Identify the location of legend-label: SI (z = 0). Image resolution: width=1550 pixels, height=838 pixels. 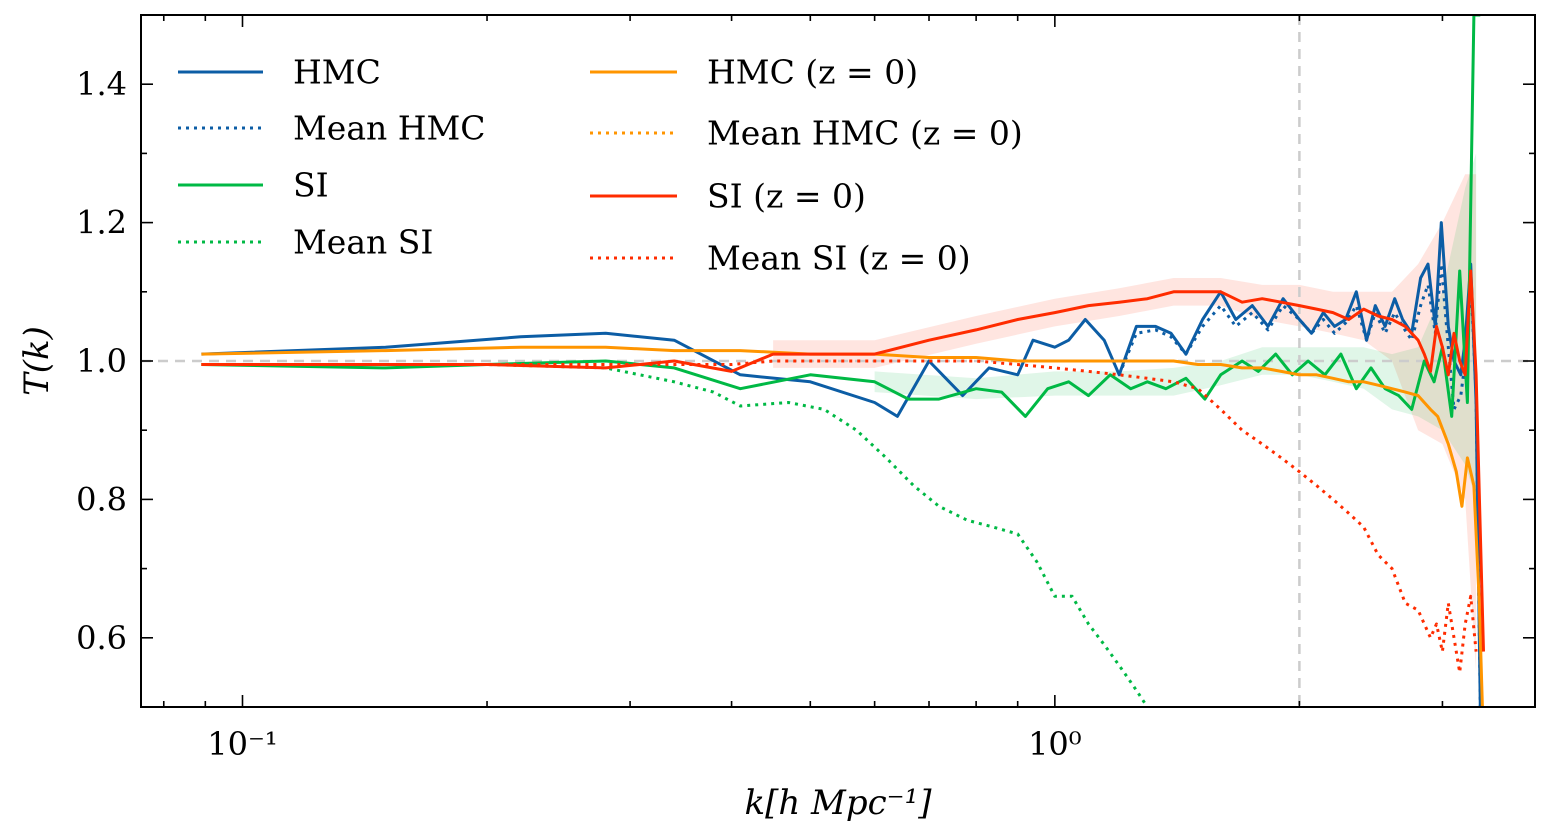
(786, 196).